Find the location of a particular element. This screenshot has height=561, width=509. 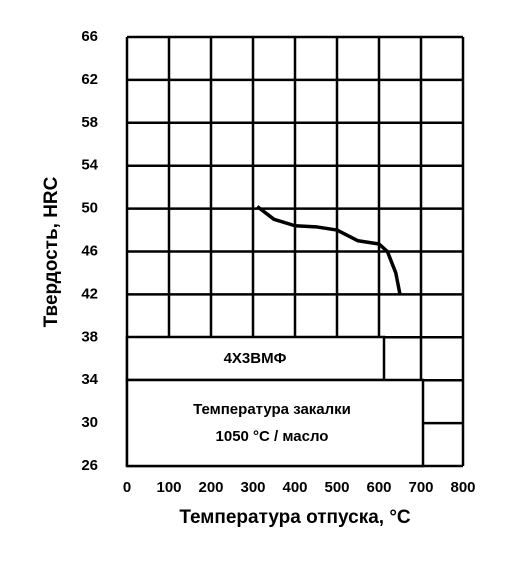

x-tick-label: 200 is located at coordinates (210, 487).